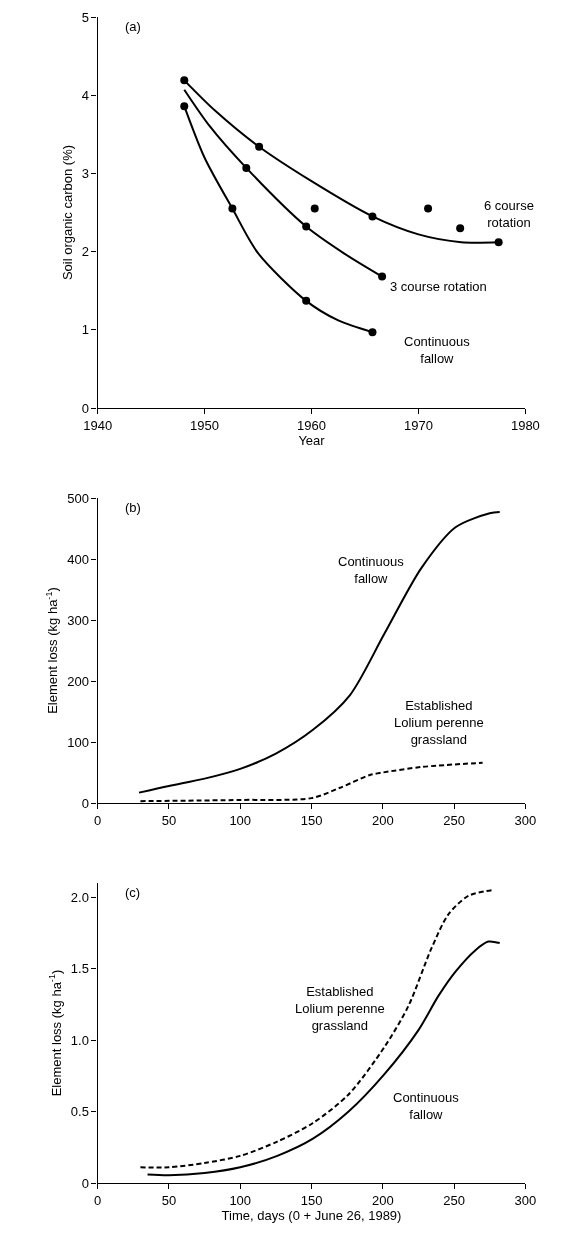 This screenshot has height=1243, width=566. What do you see at coordinates (509, 214) in the screenshot?
I see `series-label: 6 course rotation` at bounding box center [509, 214].